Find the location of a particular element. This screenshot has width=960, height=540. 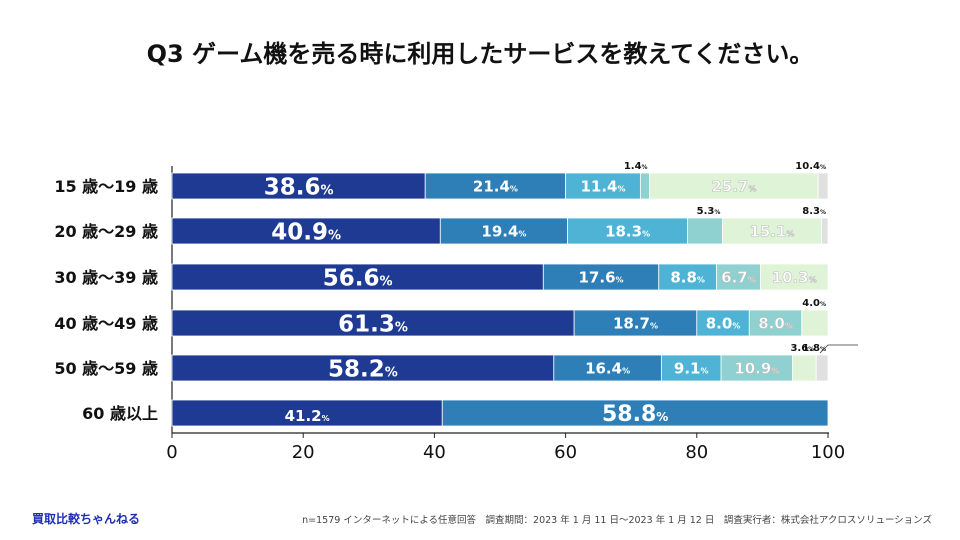

chart-title: Q3 ゲーム機を売る時に利用したサービスを教えてください。 is located at coordinates (480, 54).